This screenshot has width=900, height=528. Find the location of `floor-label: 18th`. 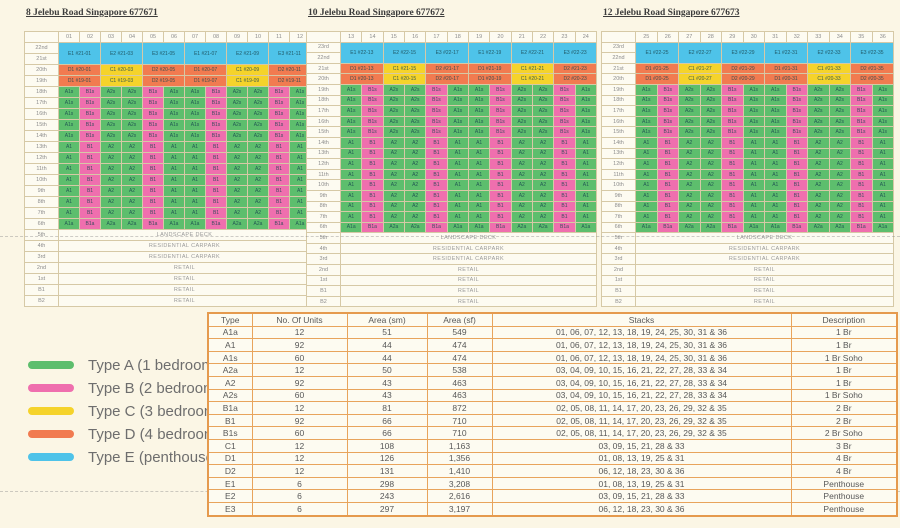

floor-label: 18th is located at coordinates (618, 100).